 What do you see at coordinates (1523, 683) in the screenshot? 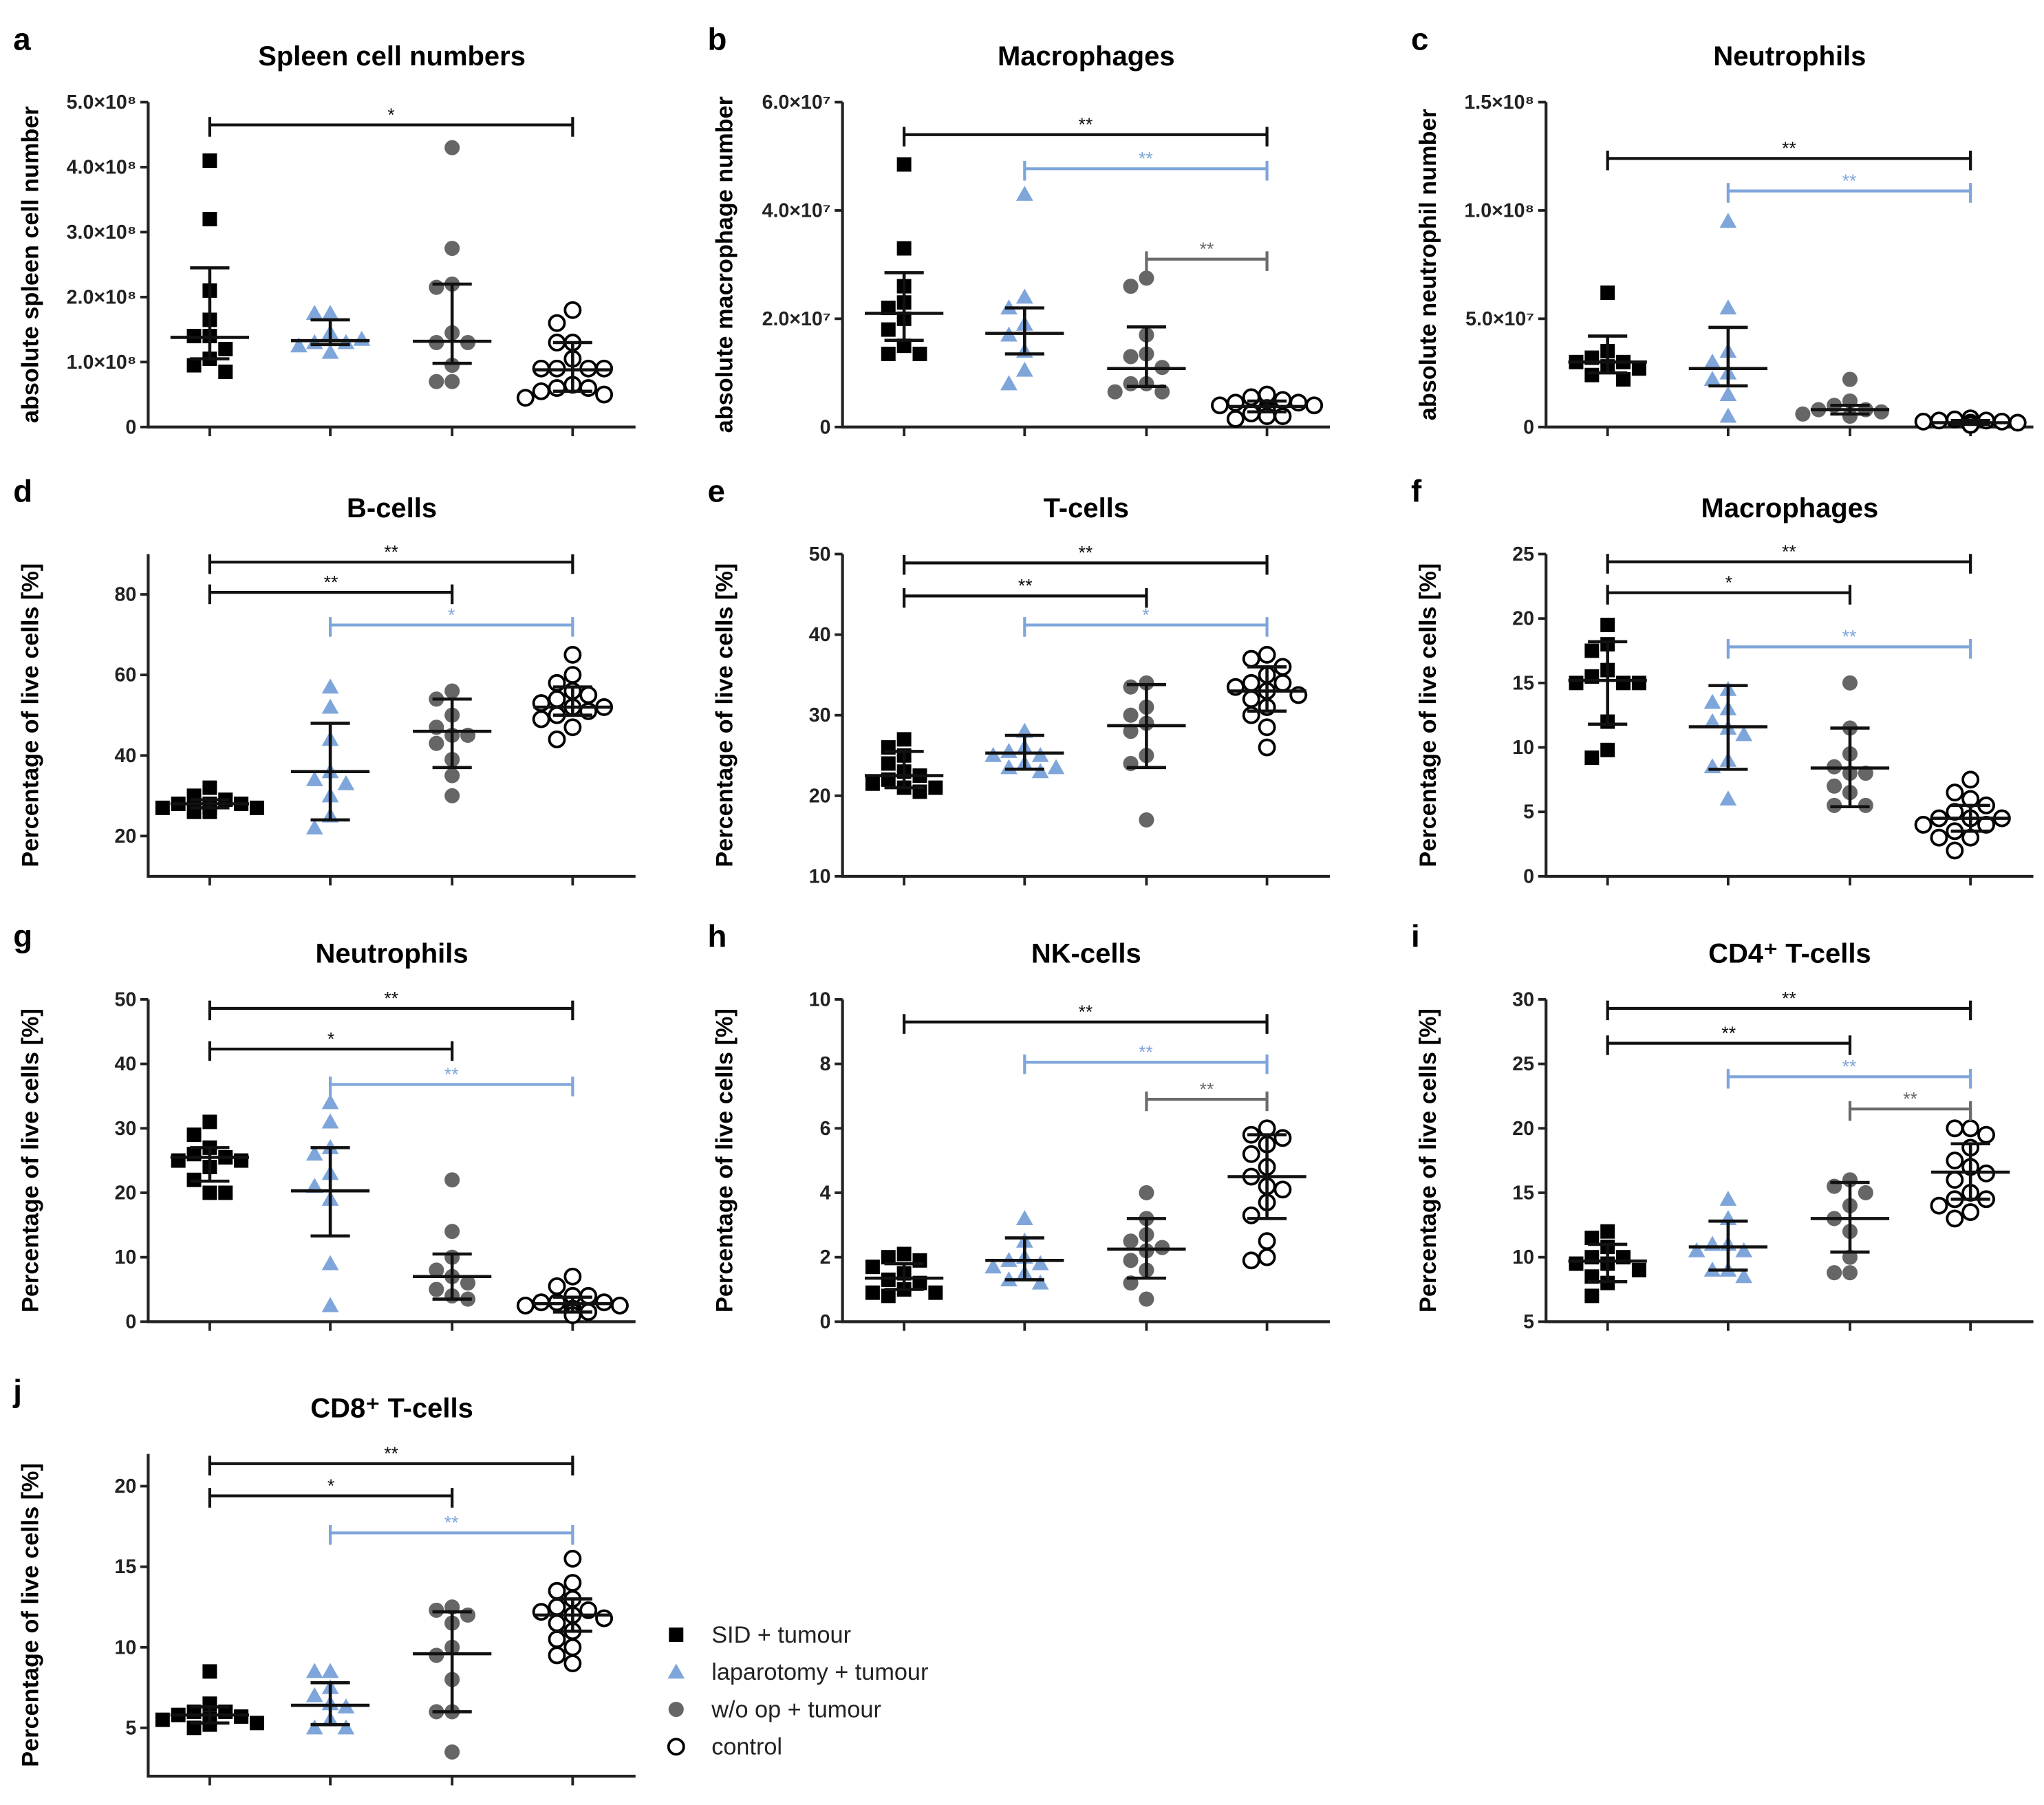
I see `y-tick-label: 15` at bounding box center [1523, 683].